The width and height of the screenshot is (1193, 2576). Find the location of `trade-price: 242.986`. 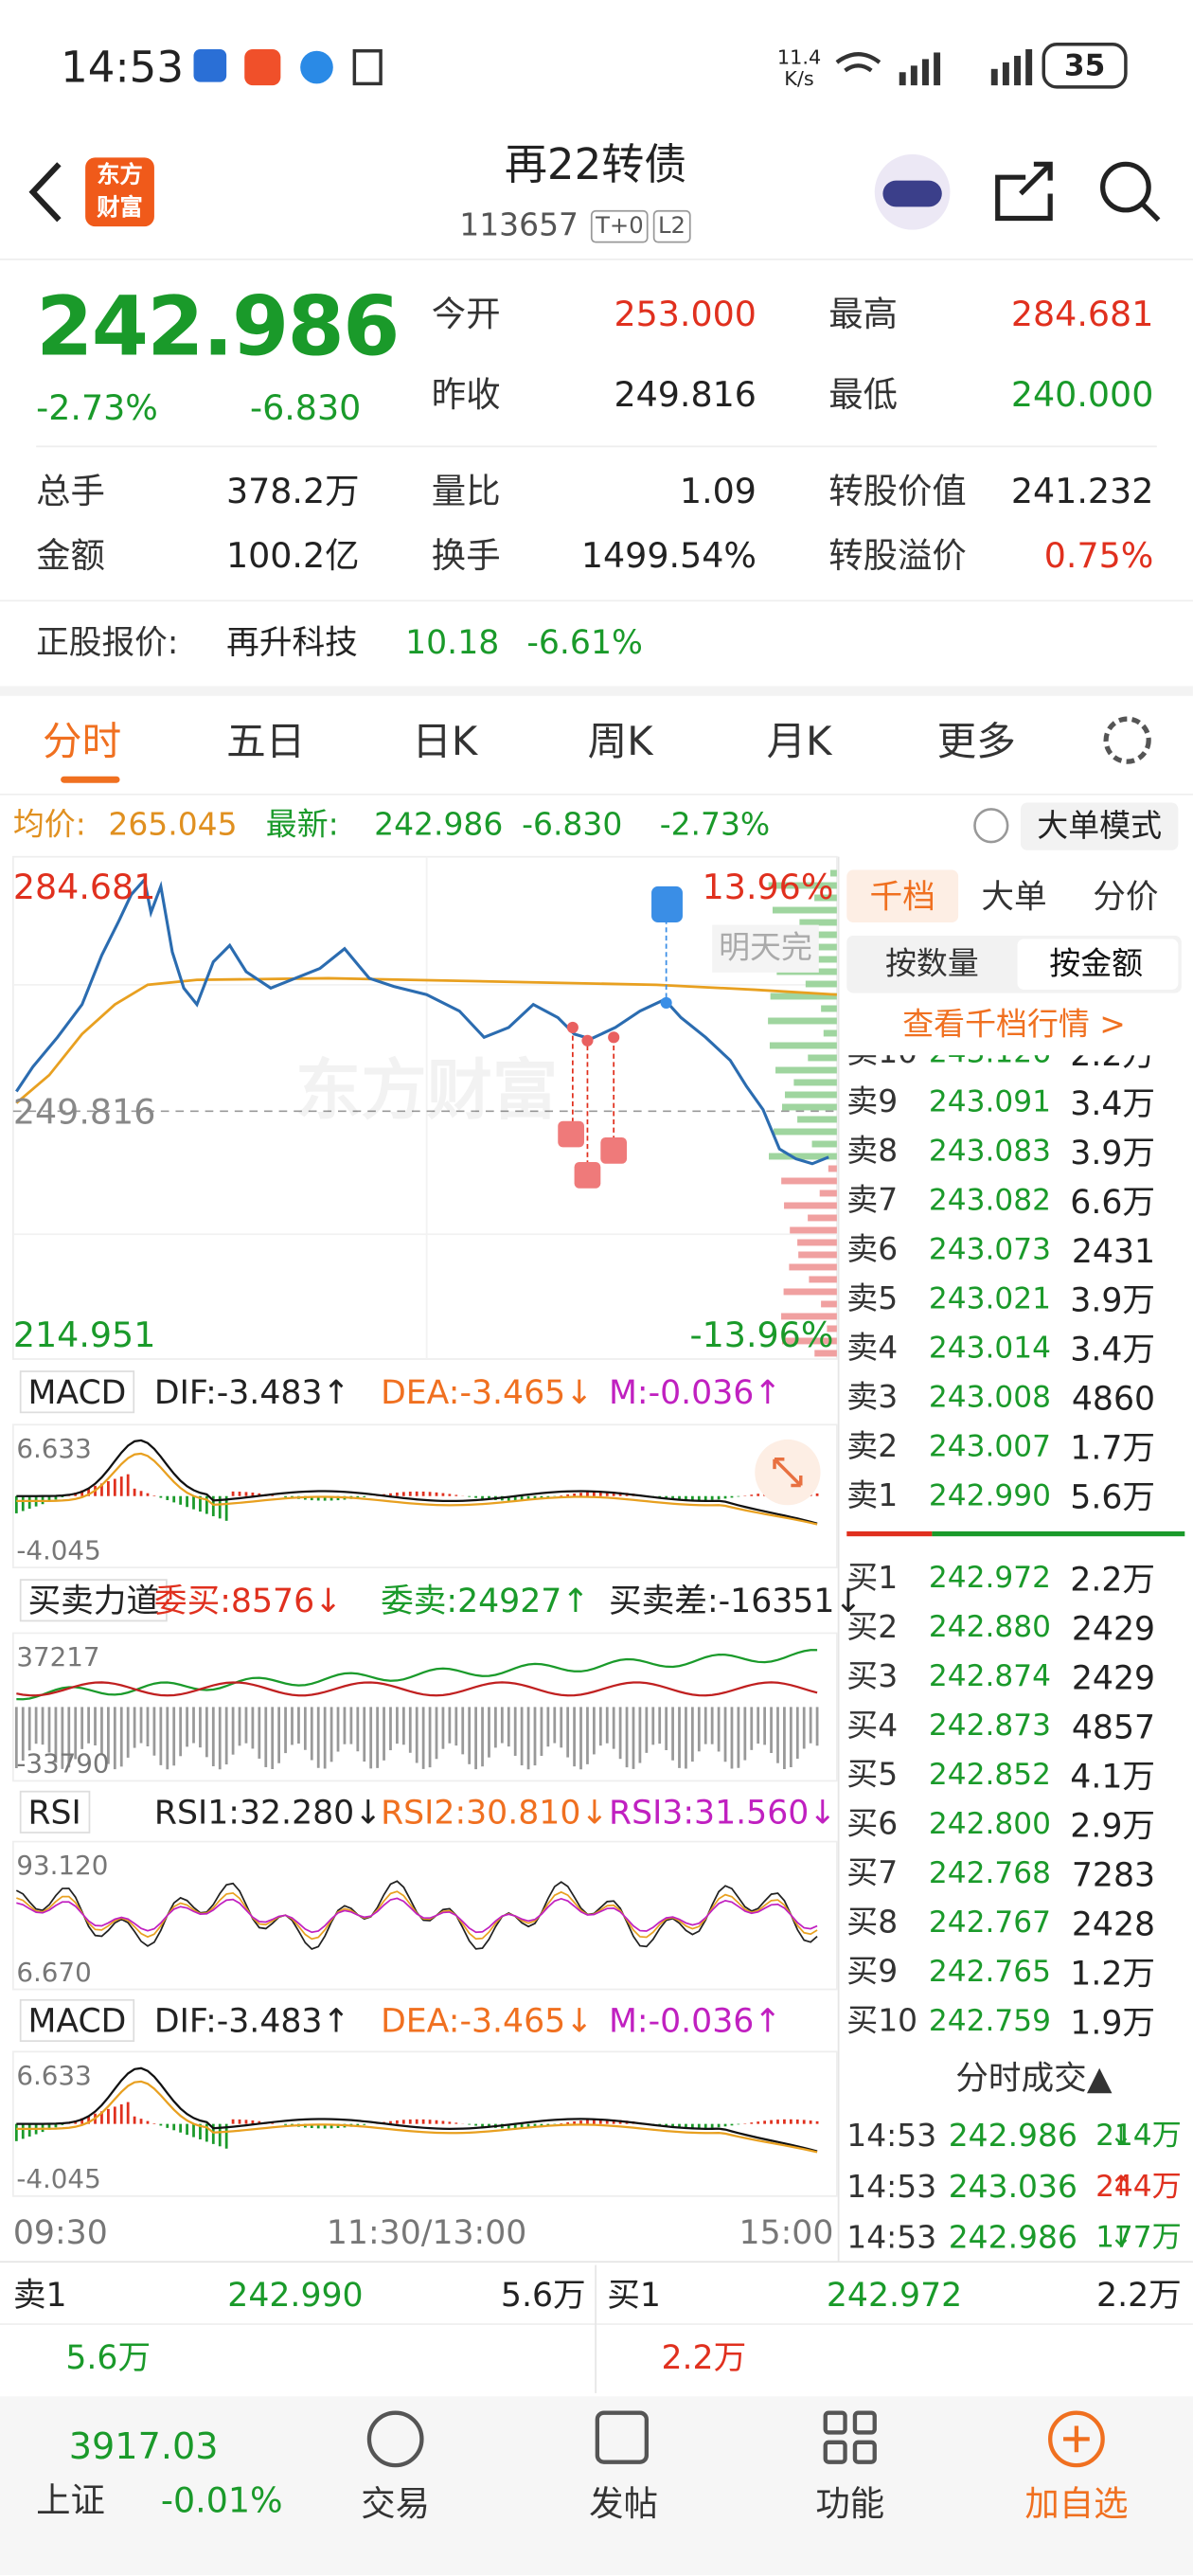

trade-price: 242.986 is located at coordinates (1012, 2136).